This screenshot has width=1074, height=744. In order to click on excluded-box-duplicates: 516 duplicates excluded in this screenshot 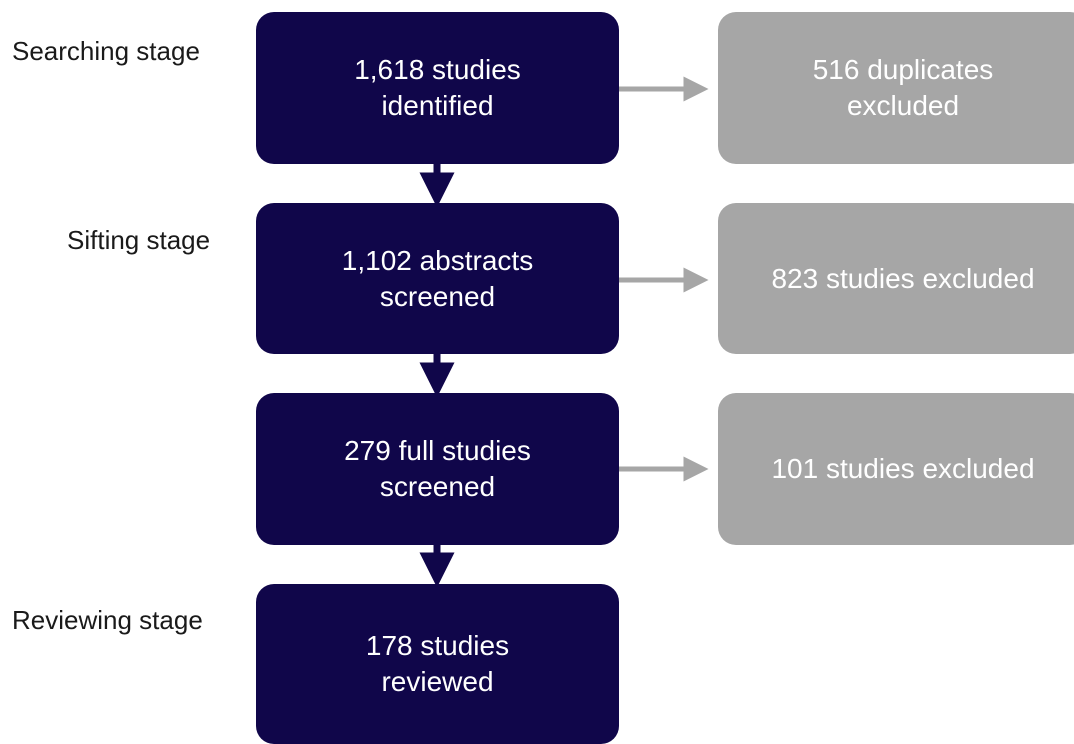, I will do `click(896, 88)`.